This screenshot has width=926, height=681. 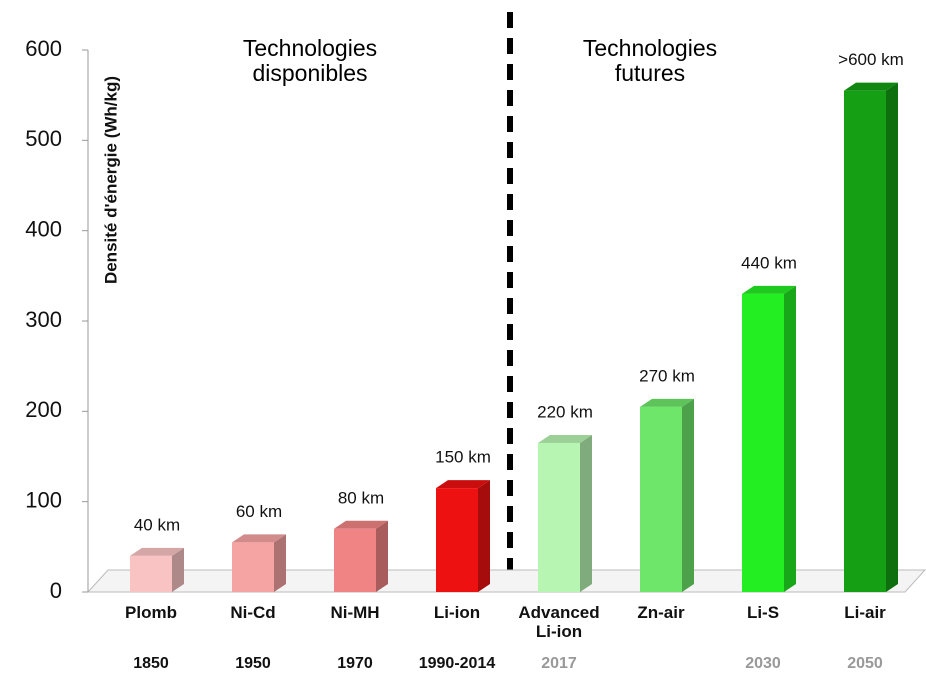 I want to click on x-tick-label: Plomb, so click(x=151, y=612).